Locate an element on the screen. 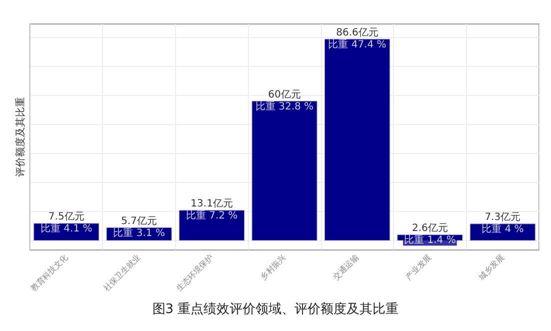 The width and height of the screenshot is (551, 331). annotation: 比重 32.8 % is located at coordinates (284, 106).